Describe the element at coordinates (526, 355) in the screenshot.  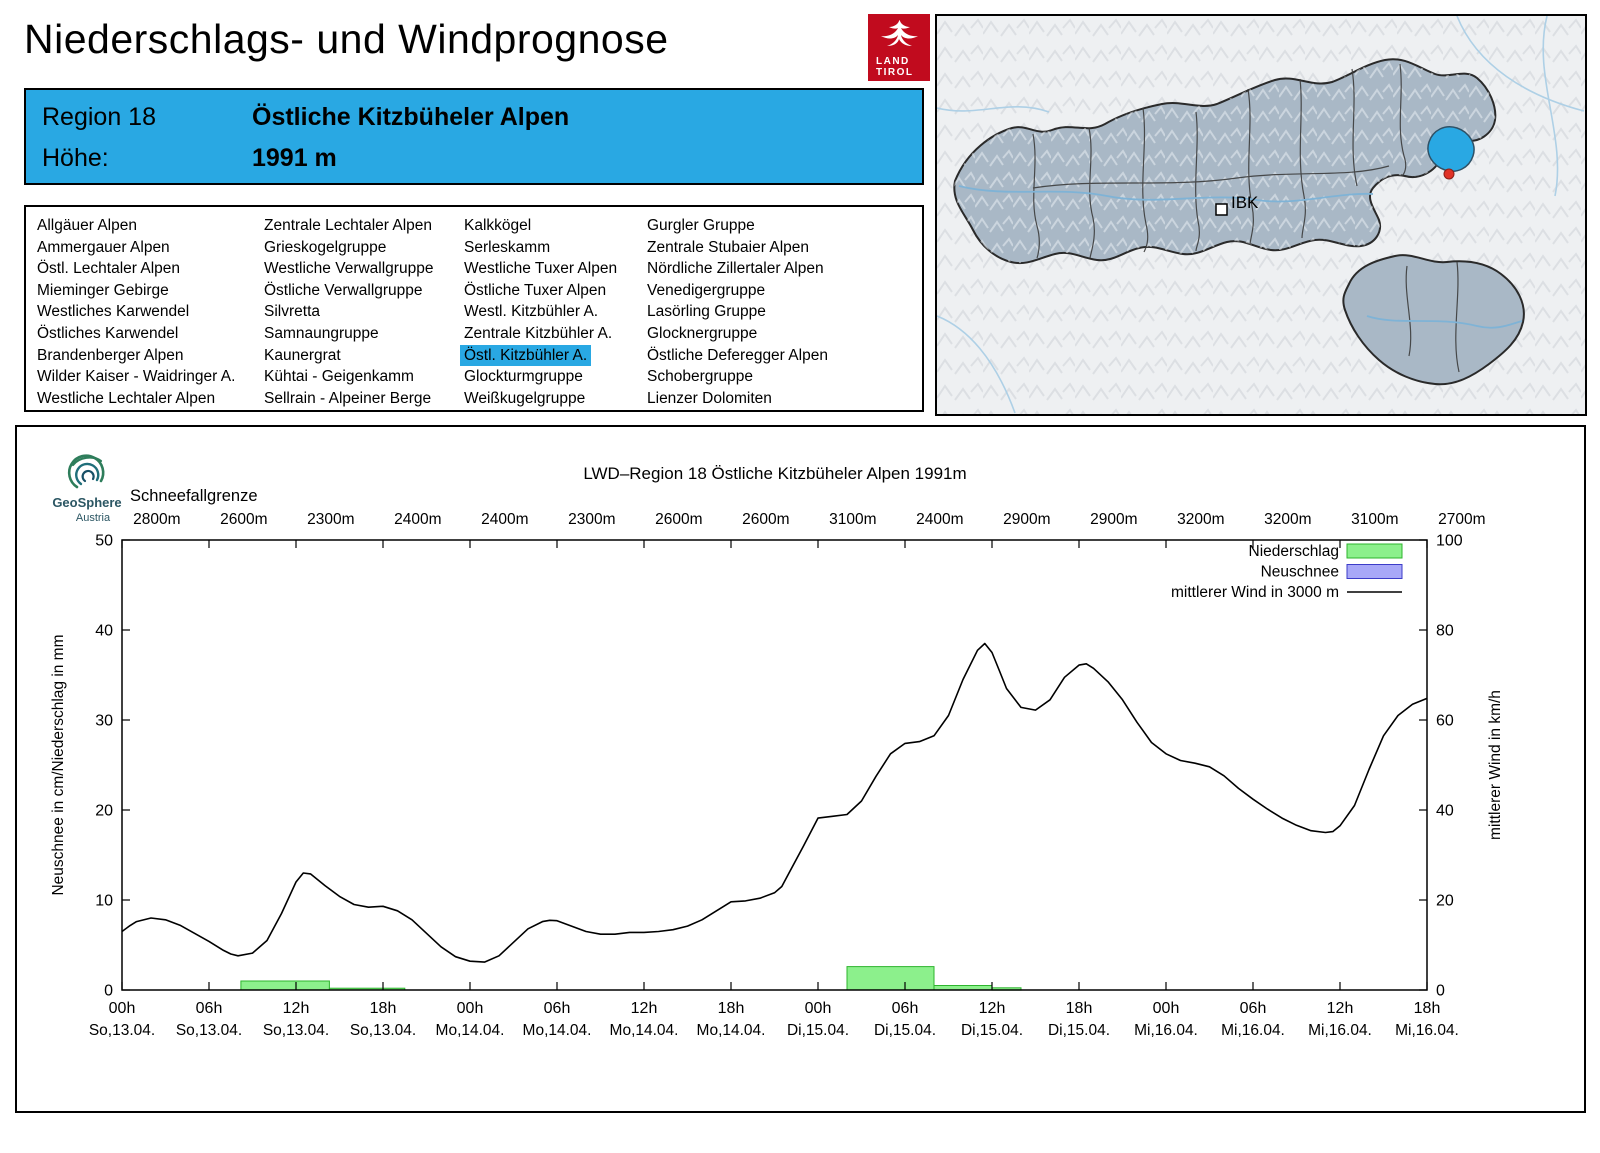
I see `region-list-item-selected: Östl. Kitzbühler A.` at that location.